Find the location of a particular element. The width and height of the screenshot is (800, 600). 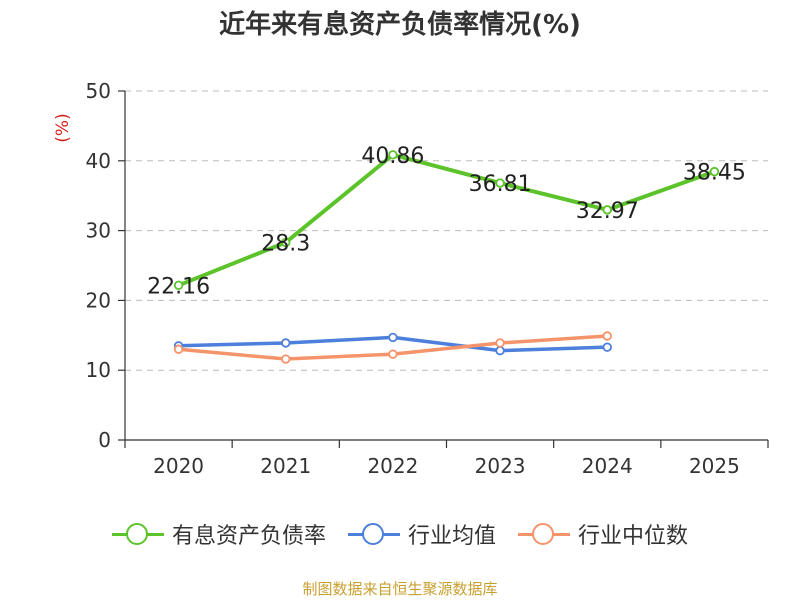

data-label: 32.97 is located at coordinates (607, 211).